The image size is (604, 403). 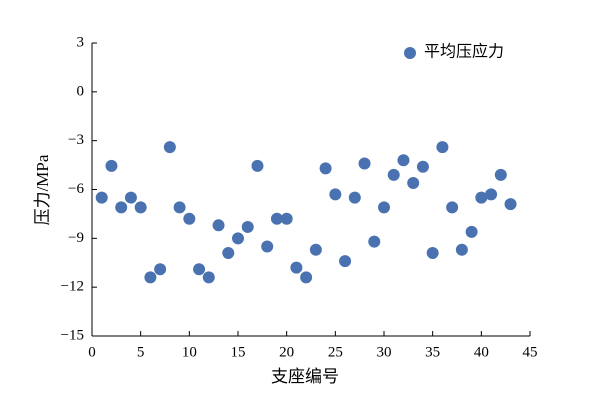 What do you see at coordinates (81, 42) in the screenshot?
I see `y-tick-label: 3` at bounding box center [81, 42].